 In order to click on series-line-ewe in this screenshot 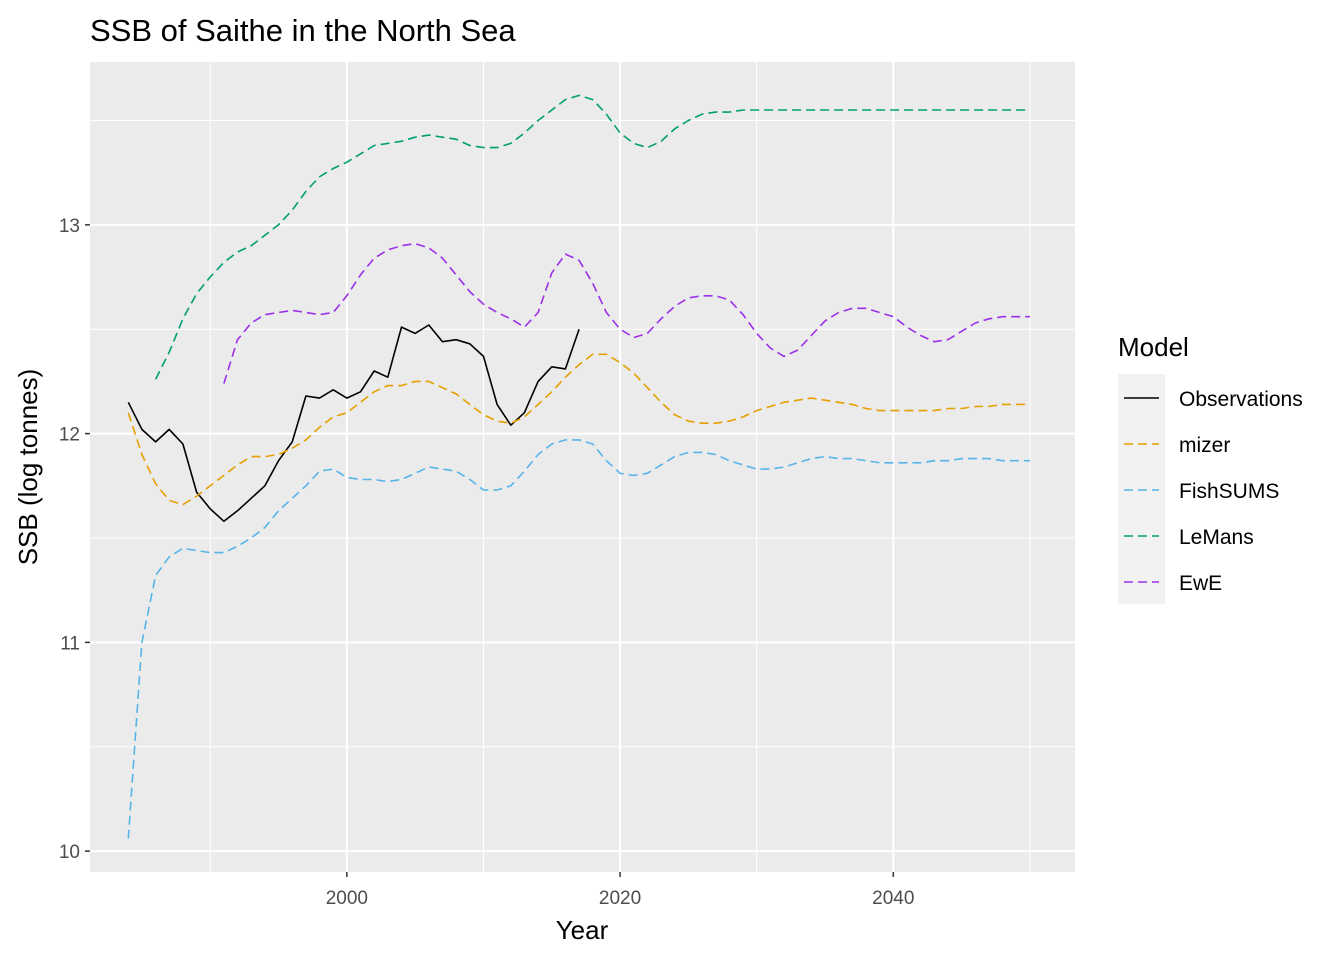, I will do `click(626, 313)`.